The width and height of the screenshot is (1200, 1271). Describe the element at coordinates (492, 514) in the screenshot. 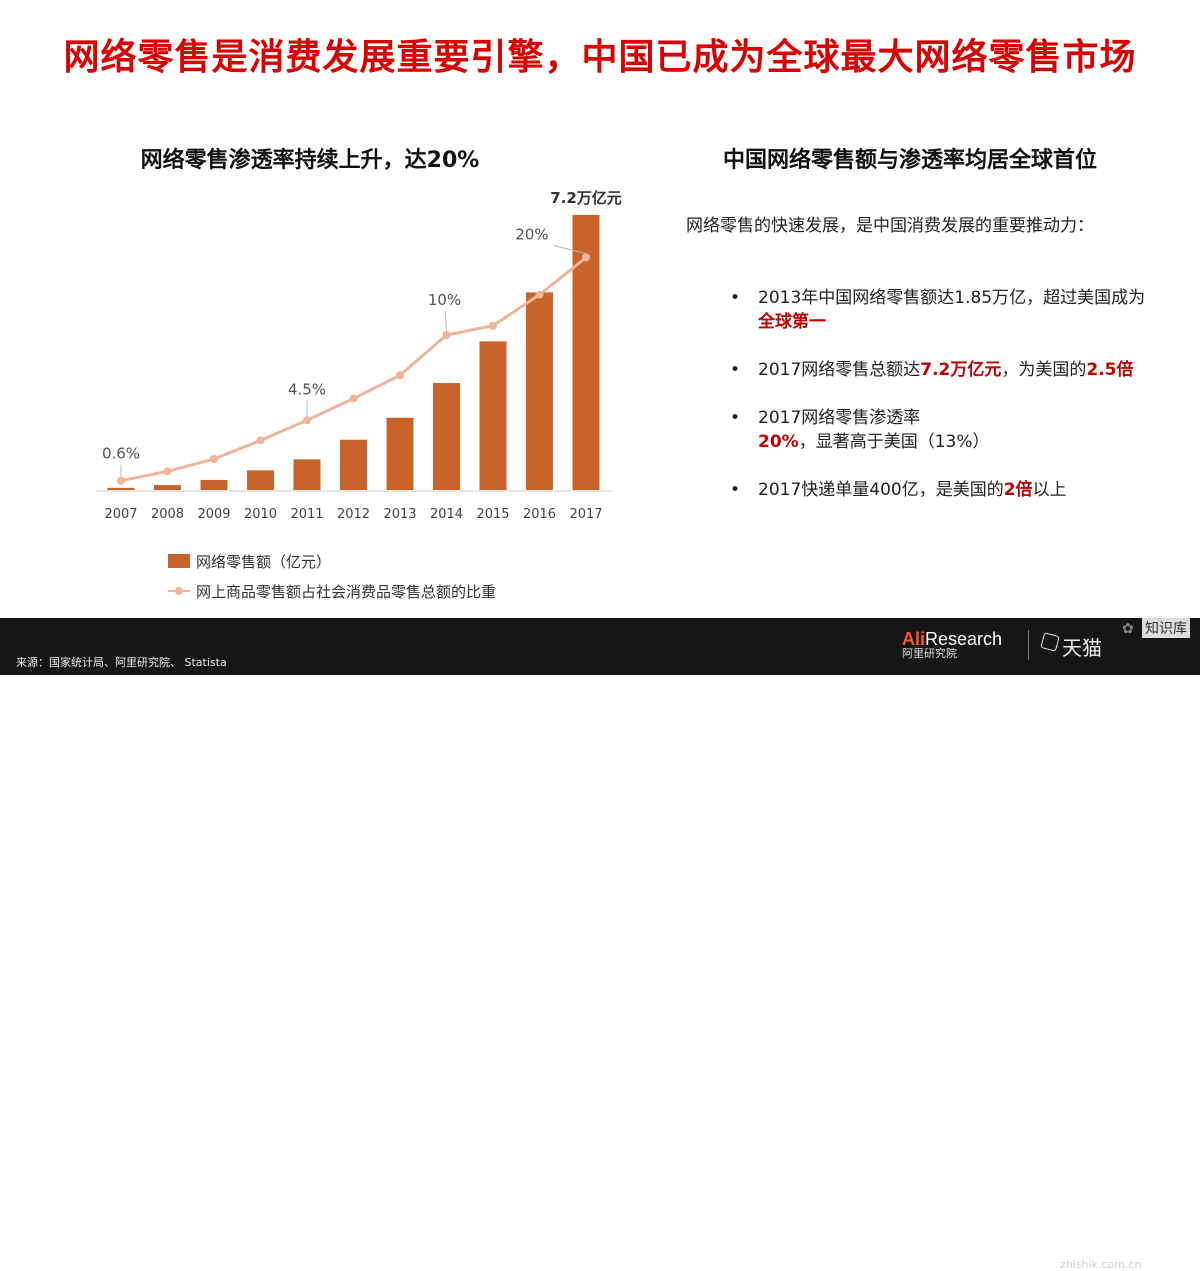

I see `x-tick-label: 2015` at that location.